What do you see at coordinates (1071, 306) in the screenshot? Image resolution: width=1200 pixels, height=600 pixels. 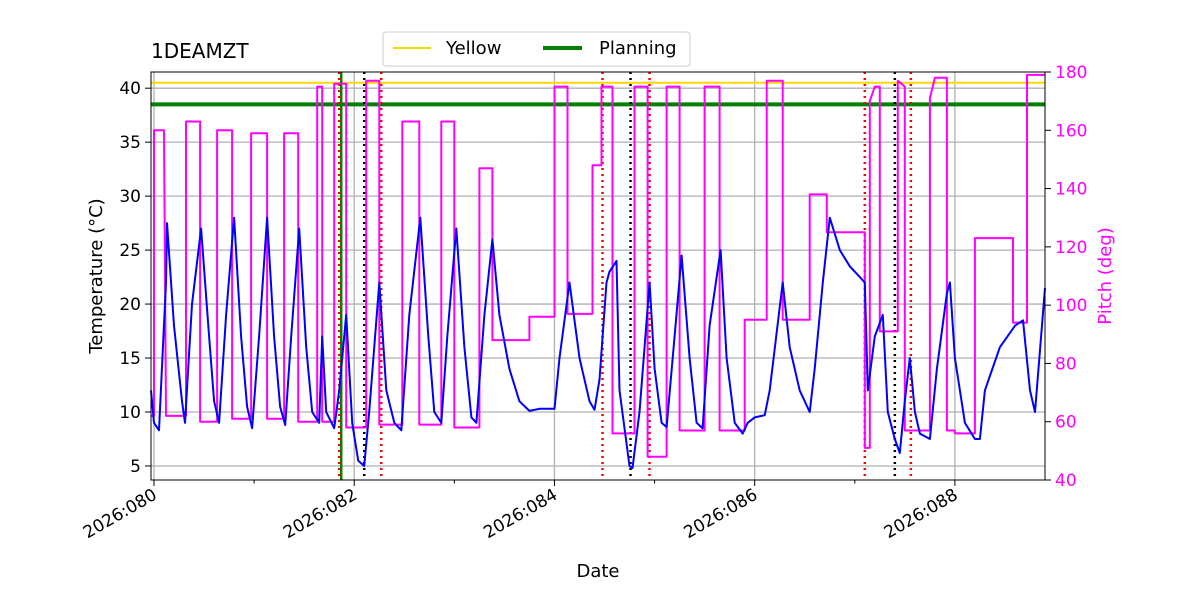 I see `y2-tick-label: 100` at bounding box center [1071, 306].